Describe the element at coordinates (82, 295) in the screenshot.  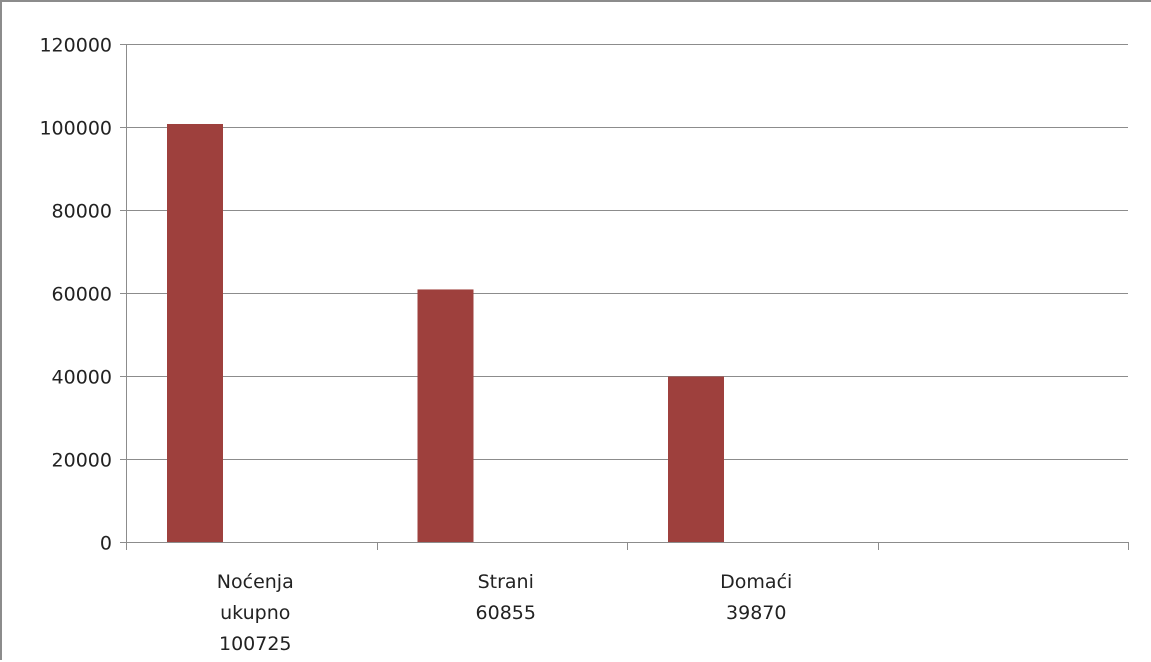
I see `y-tick-label: 60000` at that location.